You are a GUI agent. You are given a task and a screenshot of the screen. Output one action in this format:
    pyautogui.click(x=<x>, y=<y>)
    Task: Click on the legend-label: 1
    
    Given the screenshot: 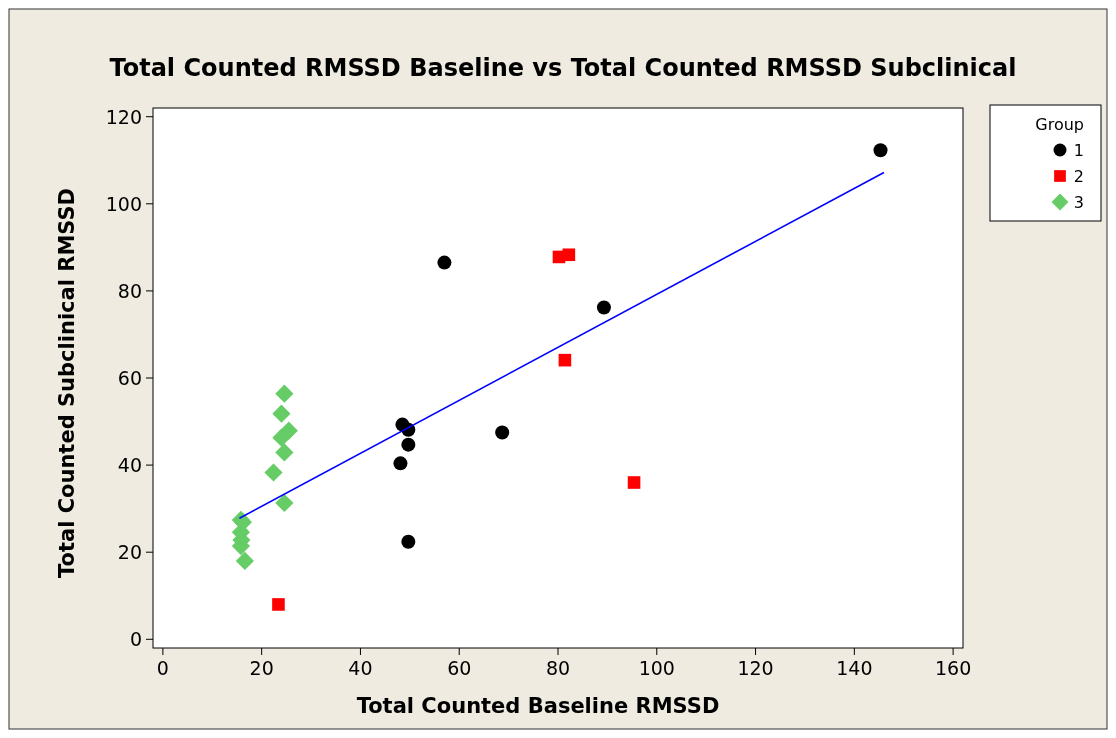 What is the action you would take?
    pyautogui.click(x=1078, y=150)
    